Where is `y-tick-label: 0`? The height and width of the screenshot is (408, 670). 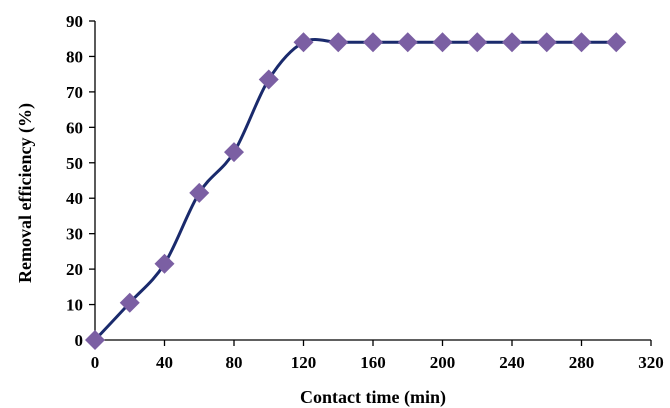
y-tick-label: 0 is located at coordinates (79, 340).